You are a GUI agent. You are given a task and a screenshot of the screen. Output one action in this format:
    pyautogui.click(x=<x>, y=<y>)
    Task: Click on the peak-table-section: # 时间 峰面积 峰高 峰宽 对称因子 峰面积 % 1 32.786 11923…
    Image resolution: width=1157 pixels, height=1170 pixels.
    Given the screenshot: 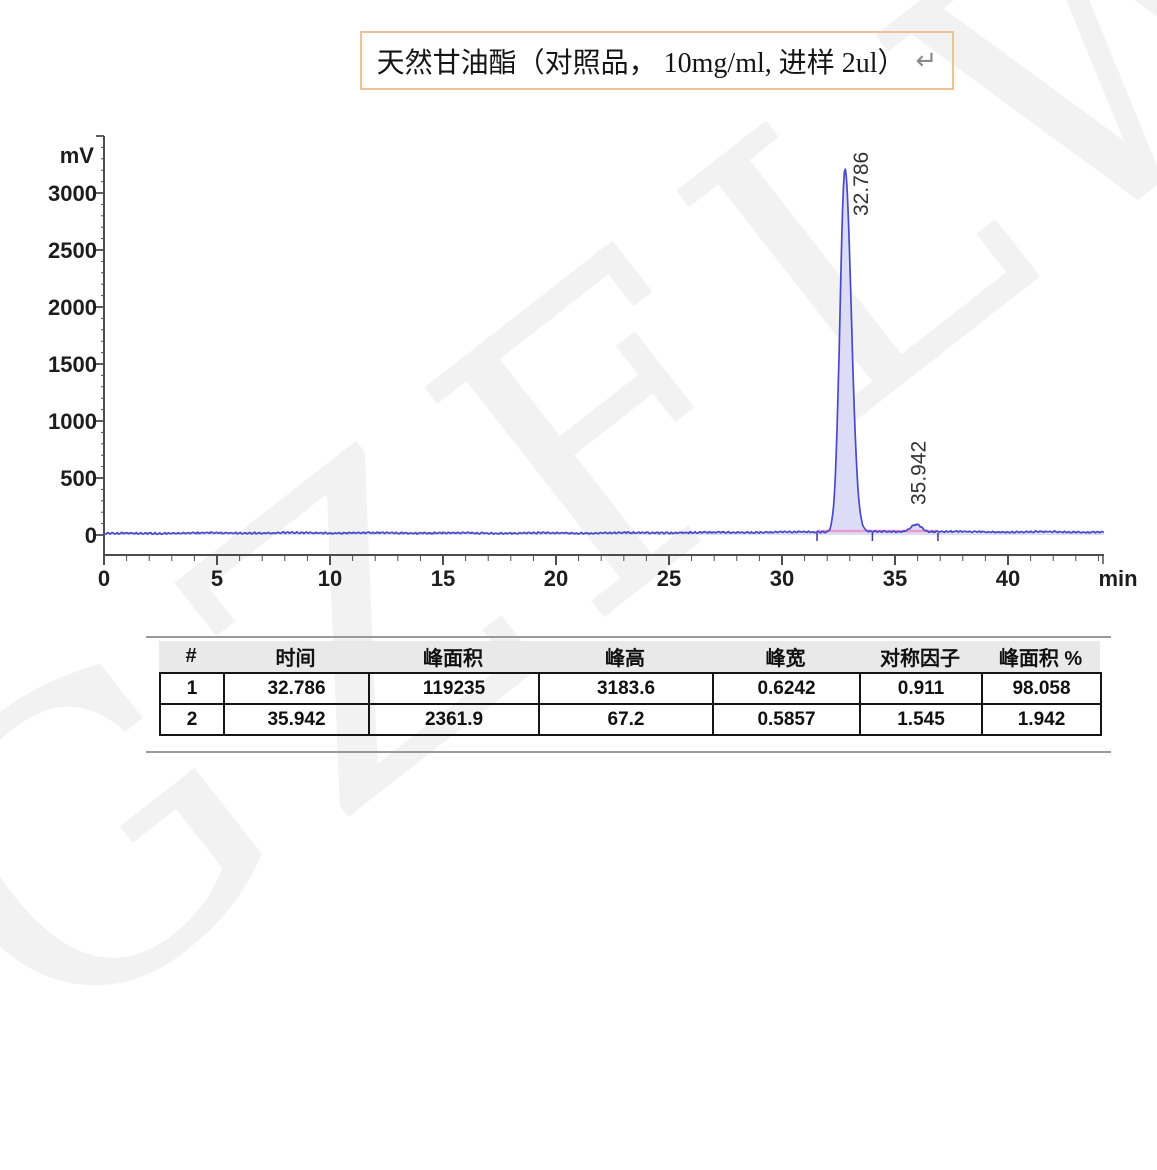 What is the action you would take?
    pyautogui.click(x=628, y=694)
    